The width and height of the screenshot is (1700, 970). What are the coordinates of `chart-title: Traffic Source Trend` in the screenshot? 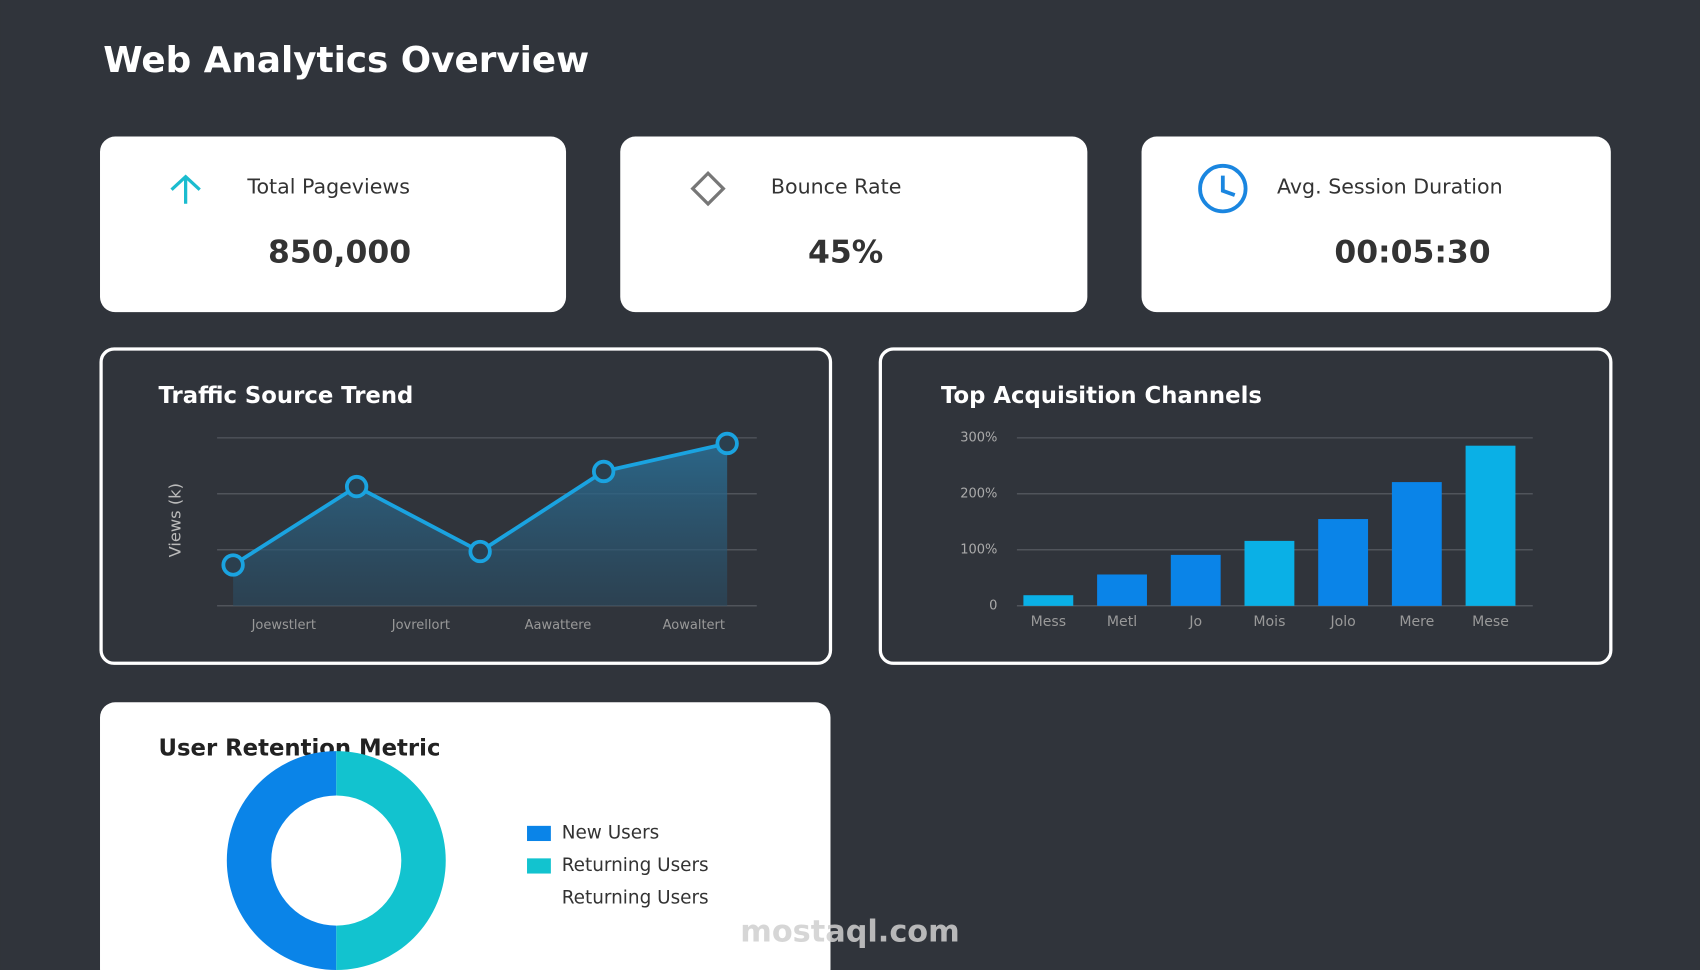 It's located at (286, 396).